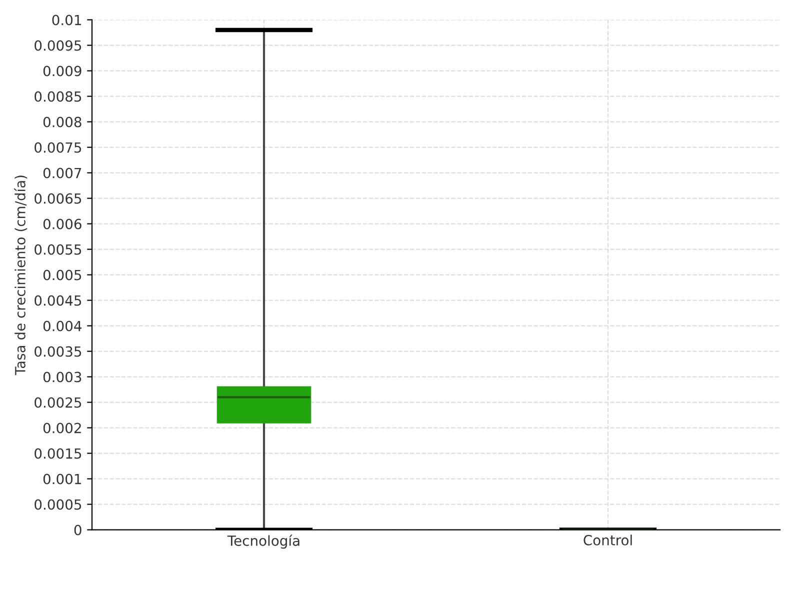 The width and height of the screenshot is (800, 600). Describe the element at coordinates (62, 479) in the screenshot. I see `y-tick-label: 0.001` at that location.